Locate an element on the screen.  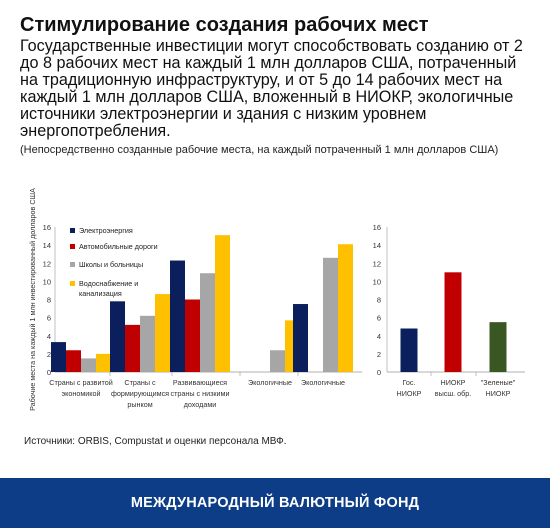
legend-label: Школы и больницы is located at coordinates (111, 264).